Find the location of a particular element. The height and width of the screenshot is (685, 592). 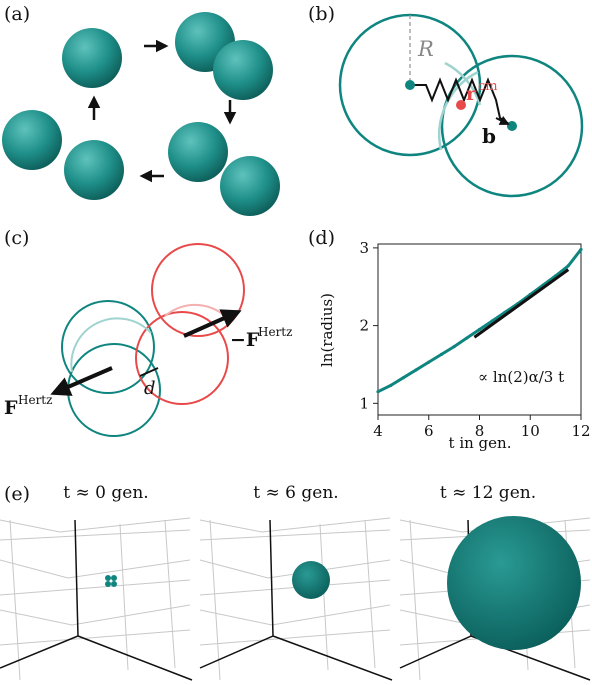

center-of-mass-dot is located at coordinates (461, 105).